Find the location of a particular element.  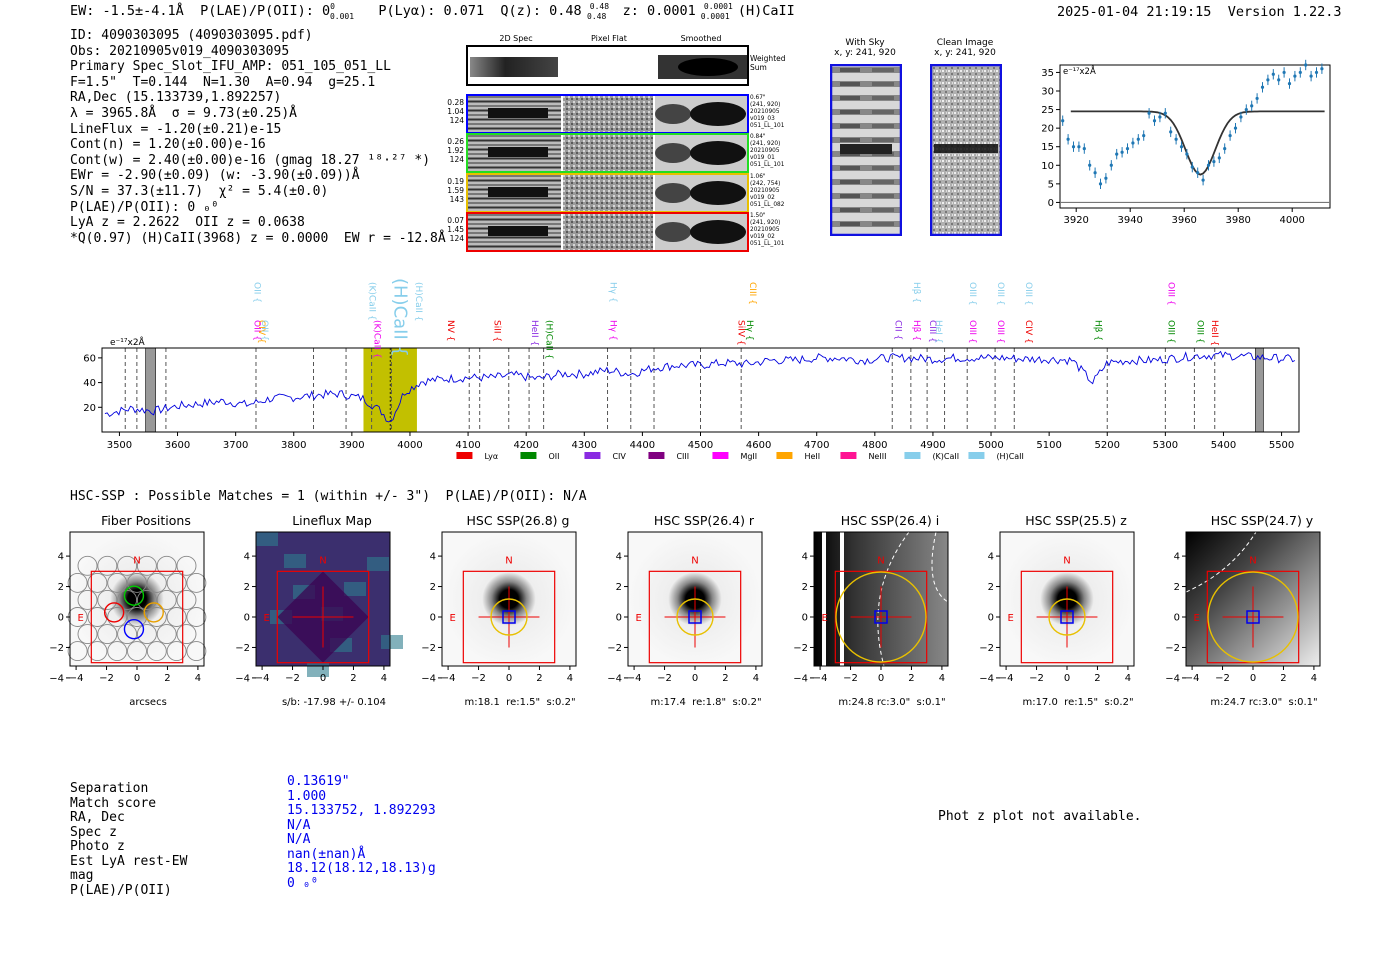

header-plae-sub: 0.001 is located at coordinates (342, 16).